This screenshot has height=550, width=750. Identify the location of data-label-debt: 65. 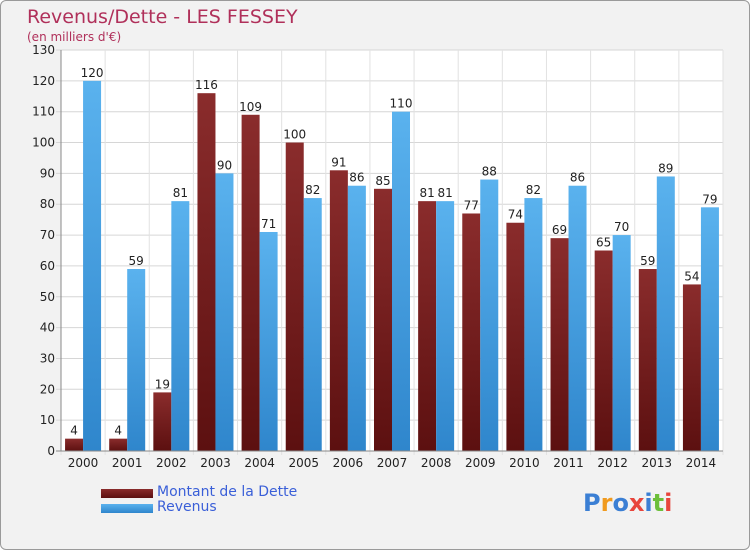
(603, 243).